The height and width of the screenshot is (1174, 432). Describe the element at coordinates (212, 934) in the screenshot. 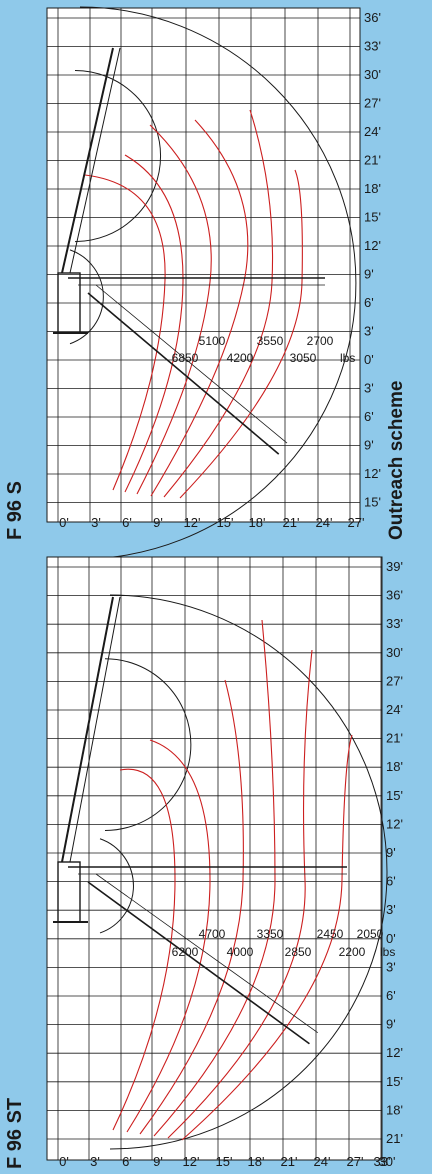

I see `load-label: 4700` at that location.